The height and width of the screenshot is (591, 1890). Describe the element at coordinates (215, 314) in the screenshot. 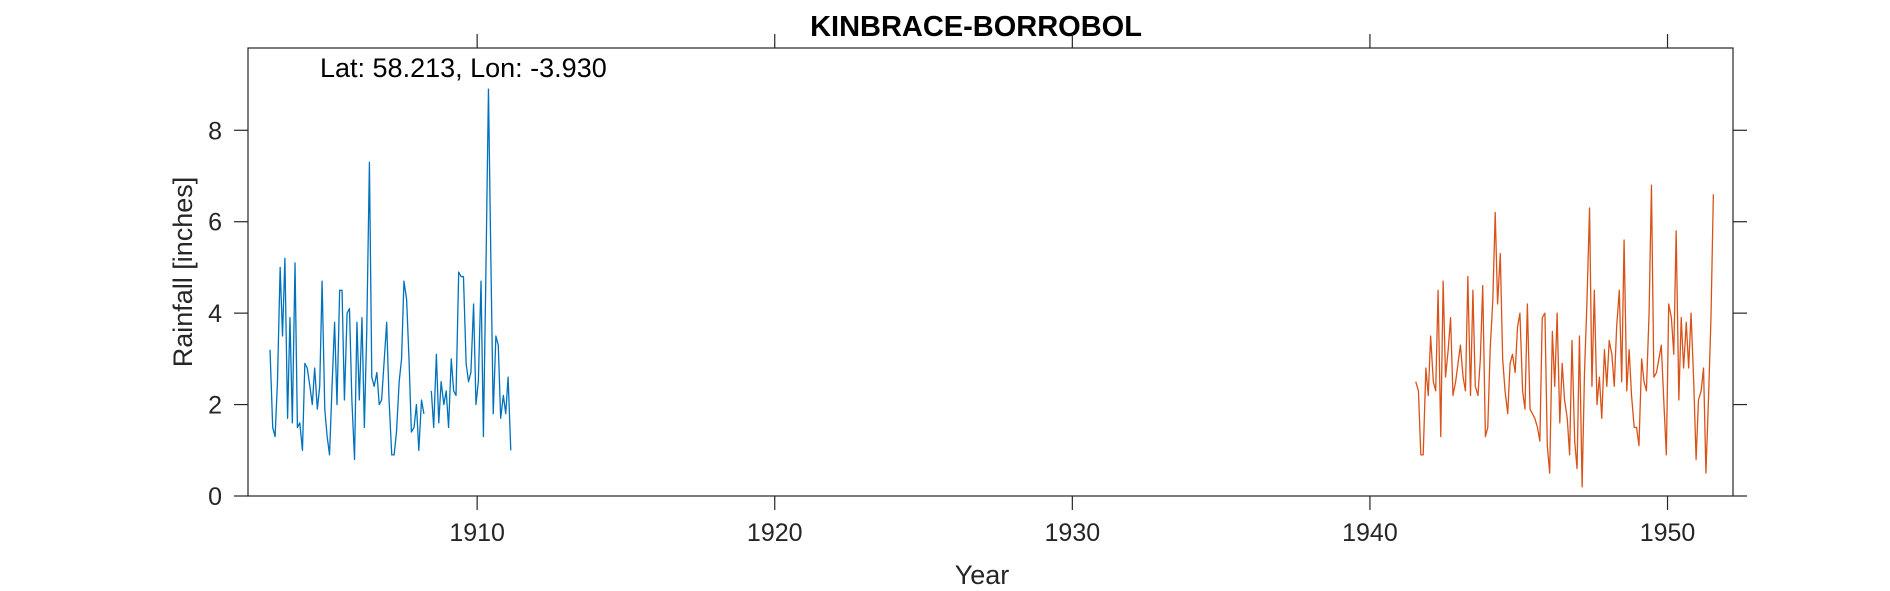

I see `y-tick-label: 4` at that location.